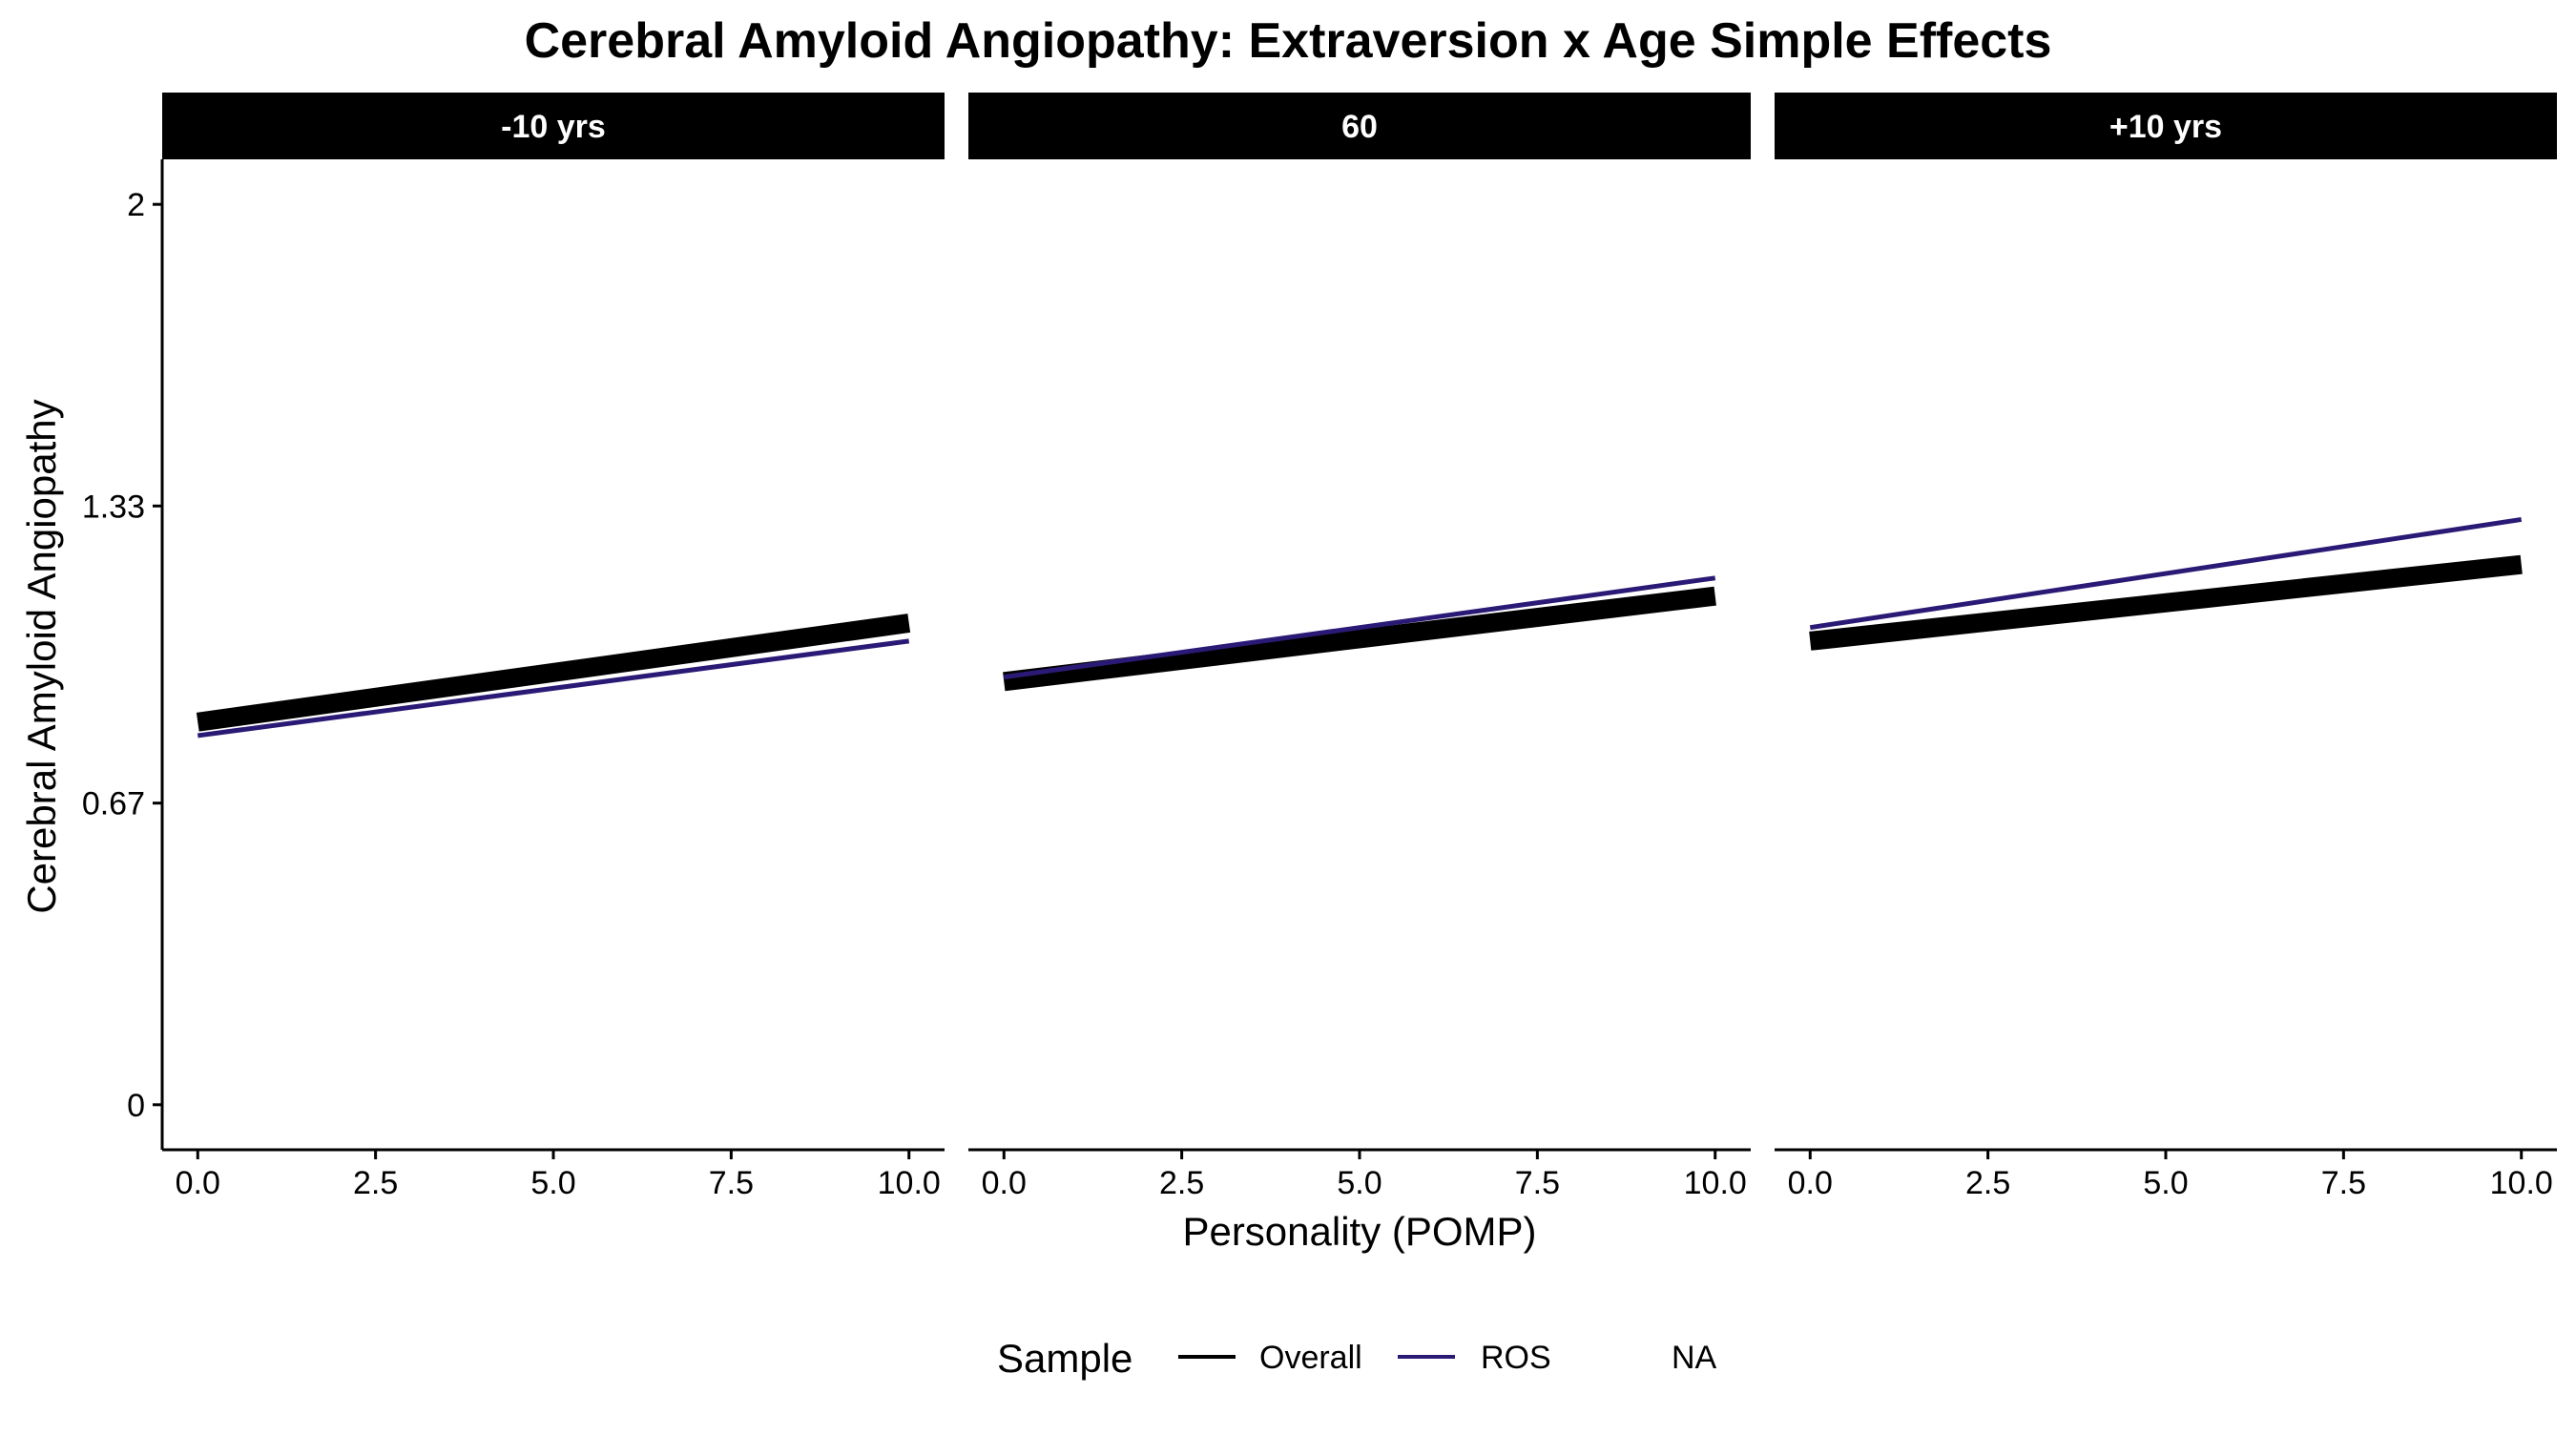  I want to click on facet-strip-label: +10 yrs, so click(2165, 127).